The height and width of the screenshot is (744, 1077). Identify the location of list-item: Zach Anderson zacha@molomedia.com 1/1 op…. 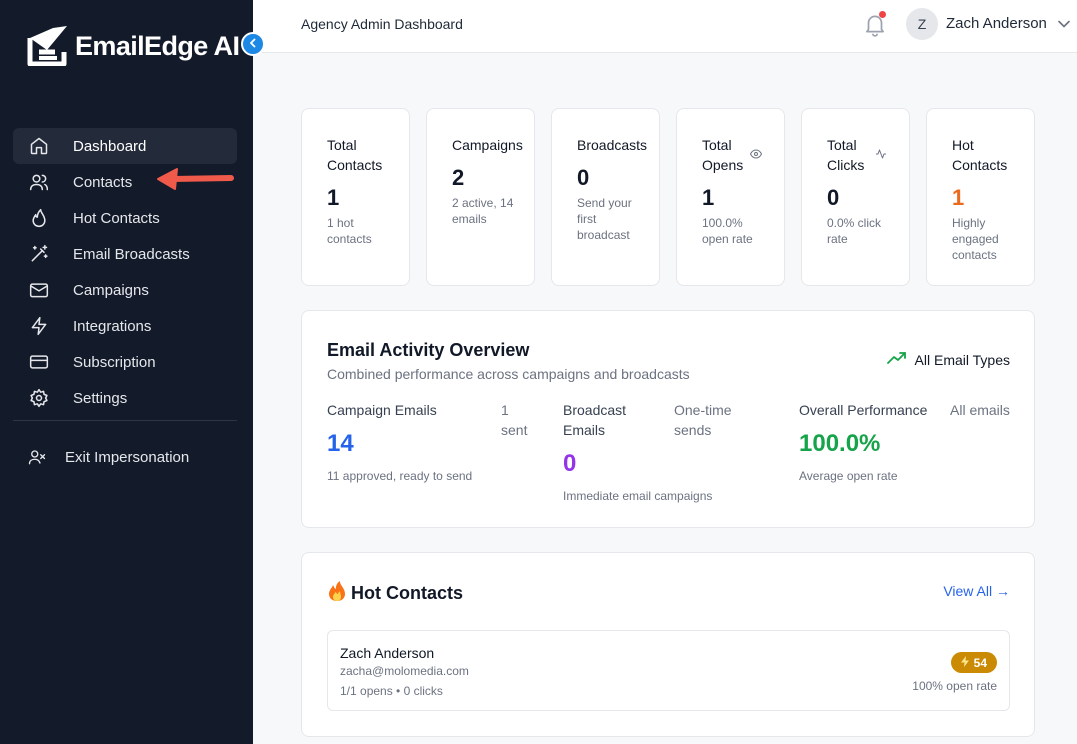
(668, 670).